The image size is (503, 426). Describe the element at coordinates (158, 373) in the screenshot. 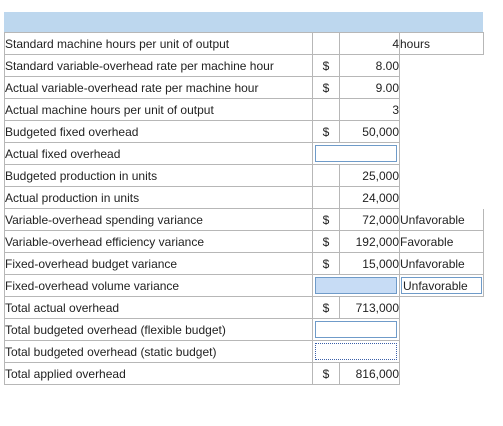

I see `row-label: Total applied overhead` at that location.